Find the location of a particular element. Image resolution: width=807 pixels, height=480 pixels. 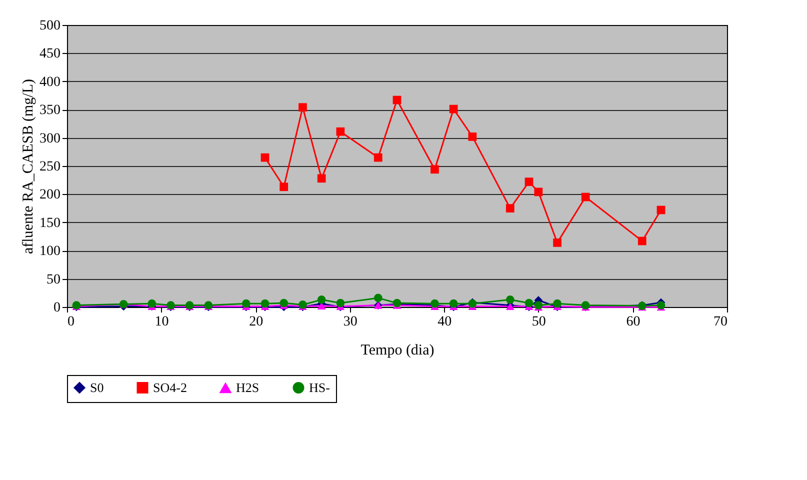

y-axis-title: afluente RA_CAESB (mg/L) is located at coordinates (28, 166).